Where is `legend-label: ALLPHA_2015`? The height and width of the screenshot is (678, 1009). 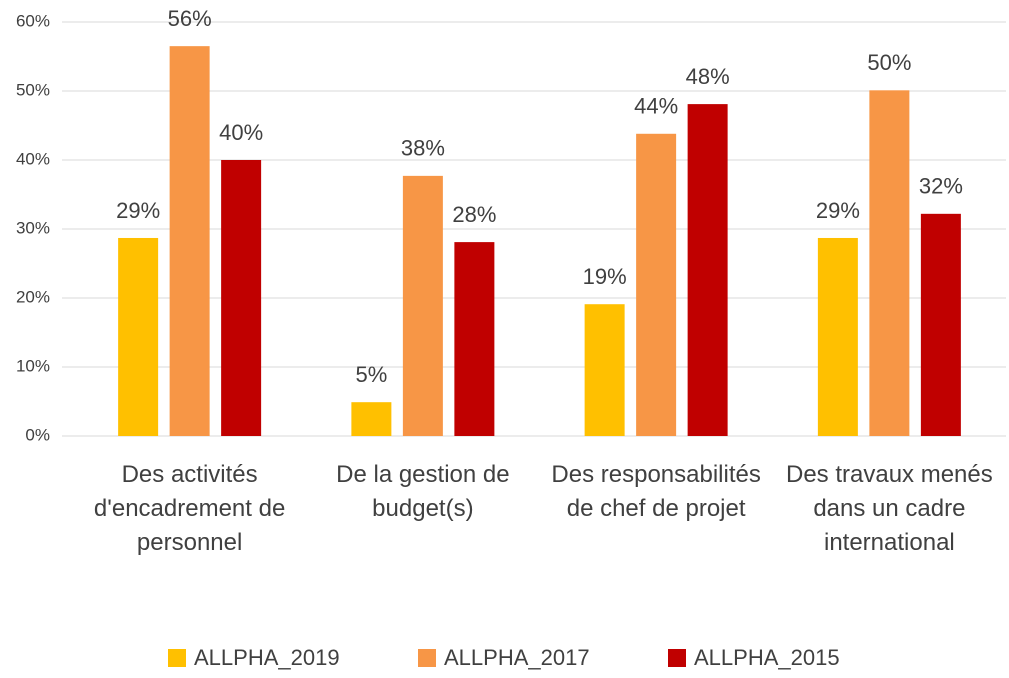 legend-label: ALLPHA_2015 is located at coordinates (767, 657).